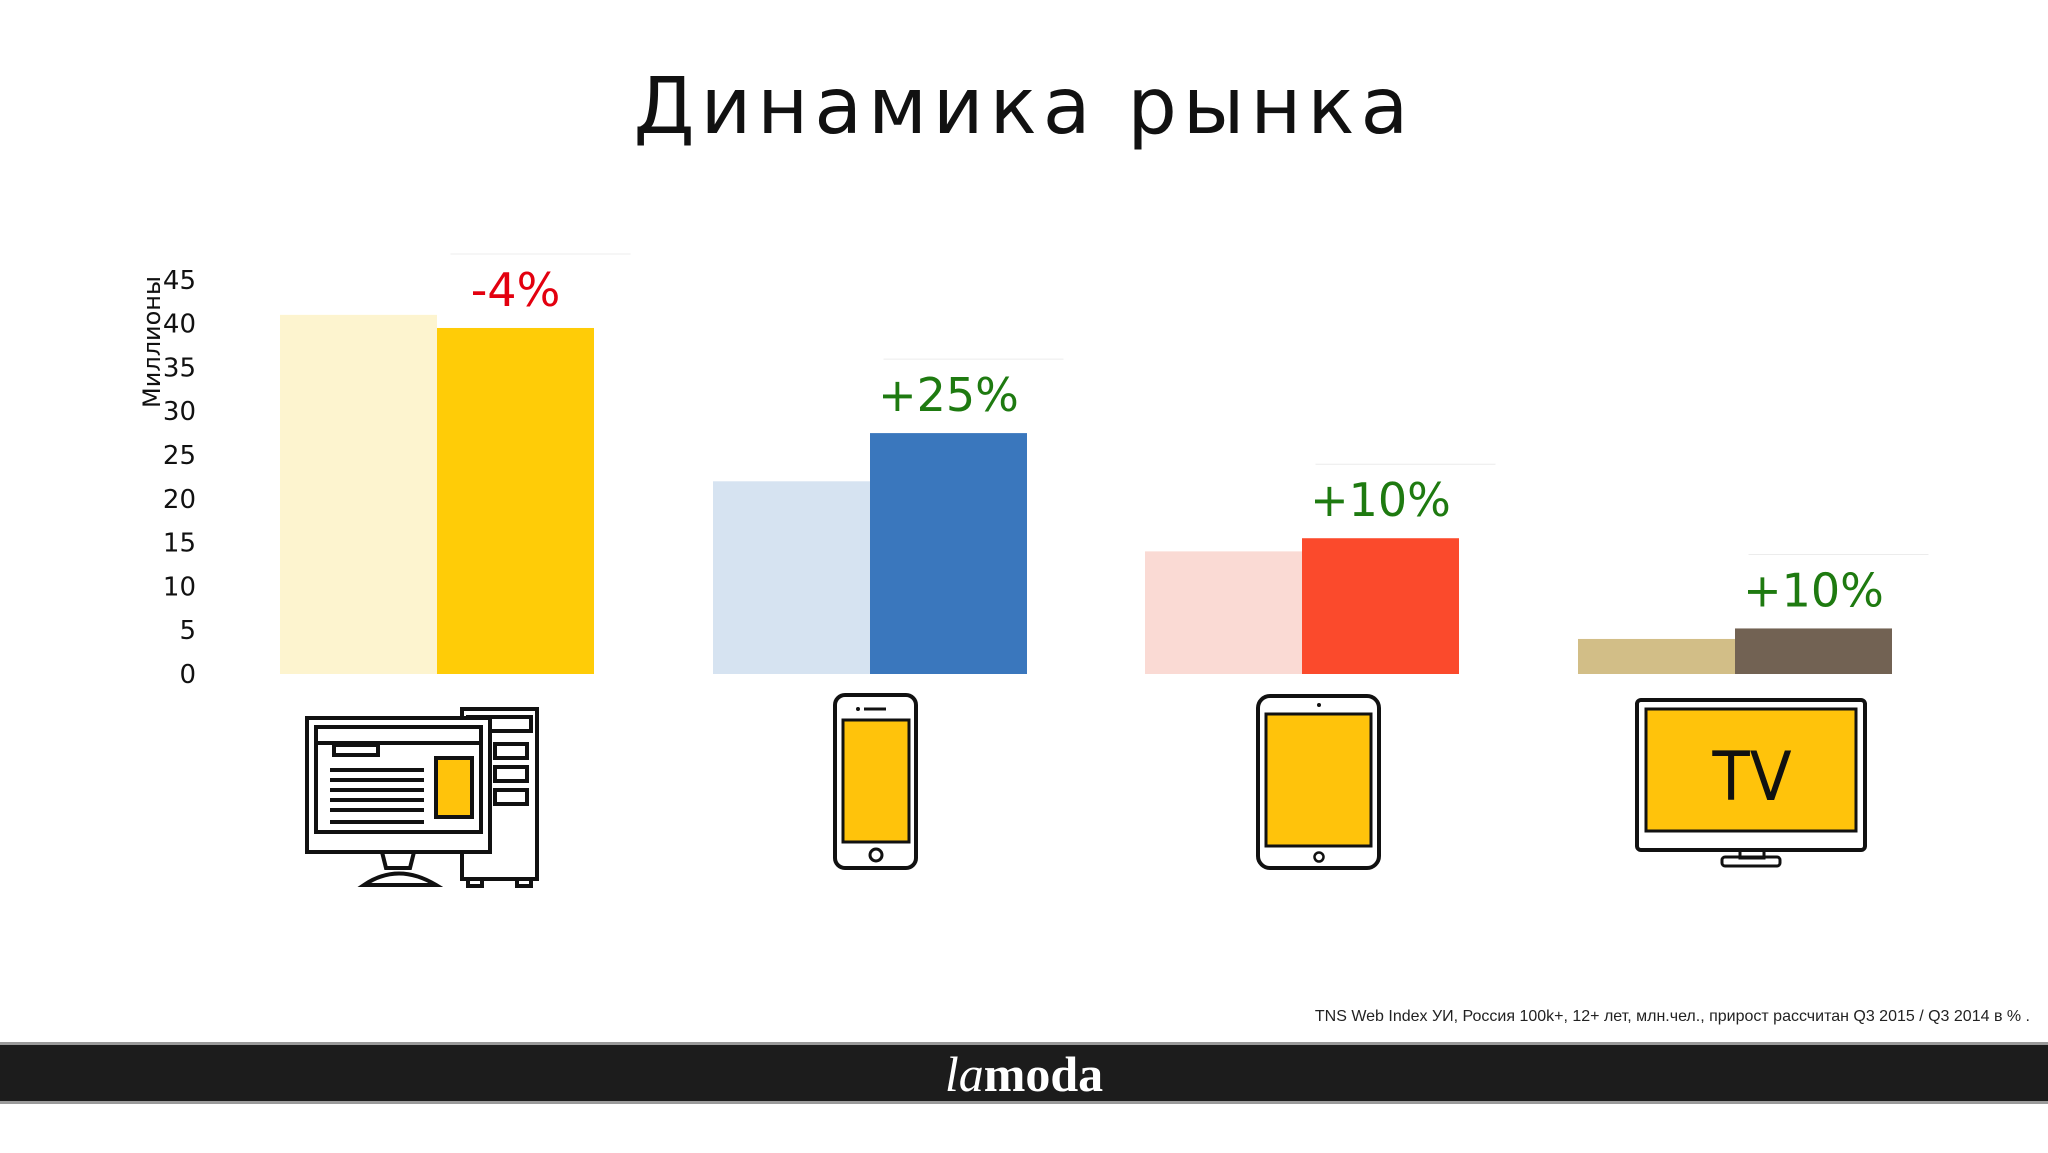 The width and height of the screenshot is (2048, 1153). Describe the element at coordinates (1751, 777) in the screenshot. I see `tv-icon-label: TV` at that location.